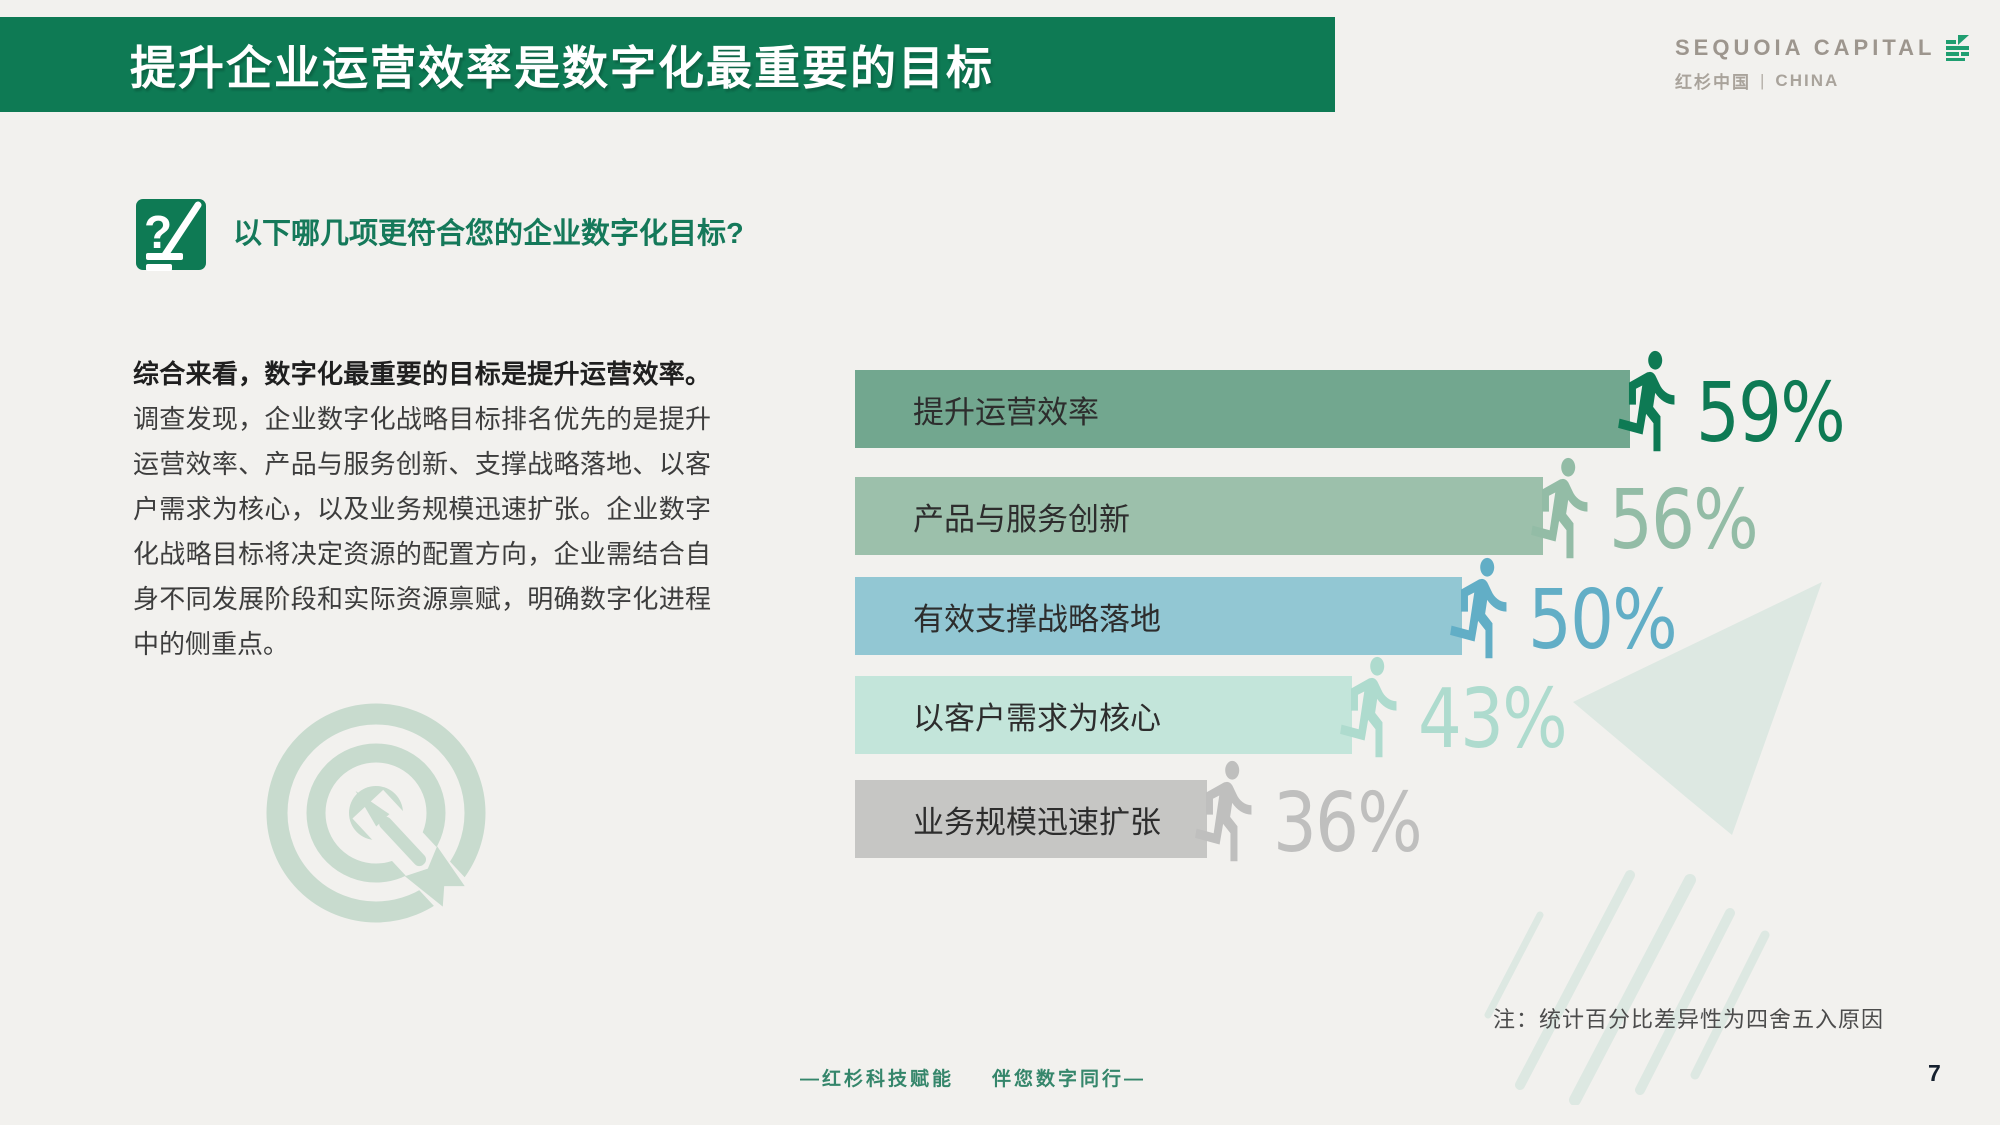  What do you see at coordinates (1493, 719) in the screenshot?
I see `bar-value: 43%` at bounding box center [1493, 719].